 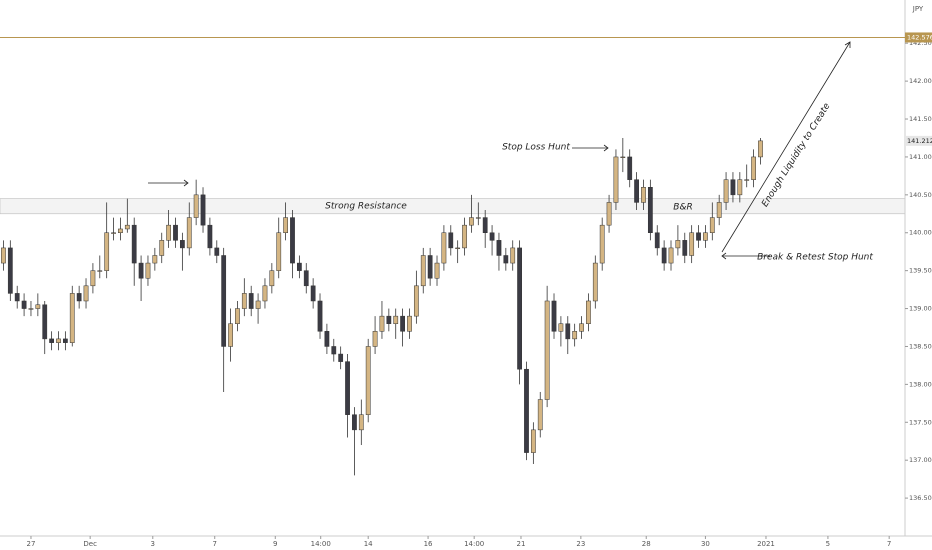 What do you see at coordinates (828, 544) in the screenshot?
I see `x-tick-label: 5` at bounding box center [828, 544].